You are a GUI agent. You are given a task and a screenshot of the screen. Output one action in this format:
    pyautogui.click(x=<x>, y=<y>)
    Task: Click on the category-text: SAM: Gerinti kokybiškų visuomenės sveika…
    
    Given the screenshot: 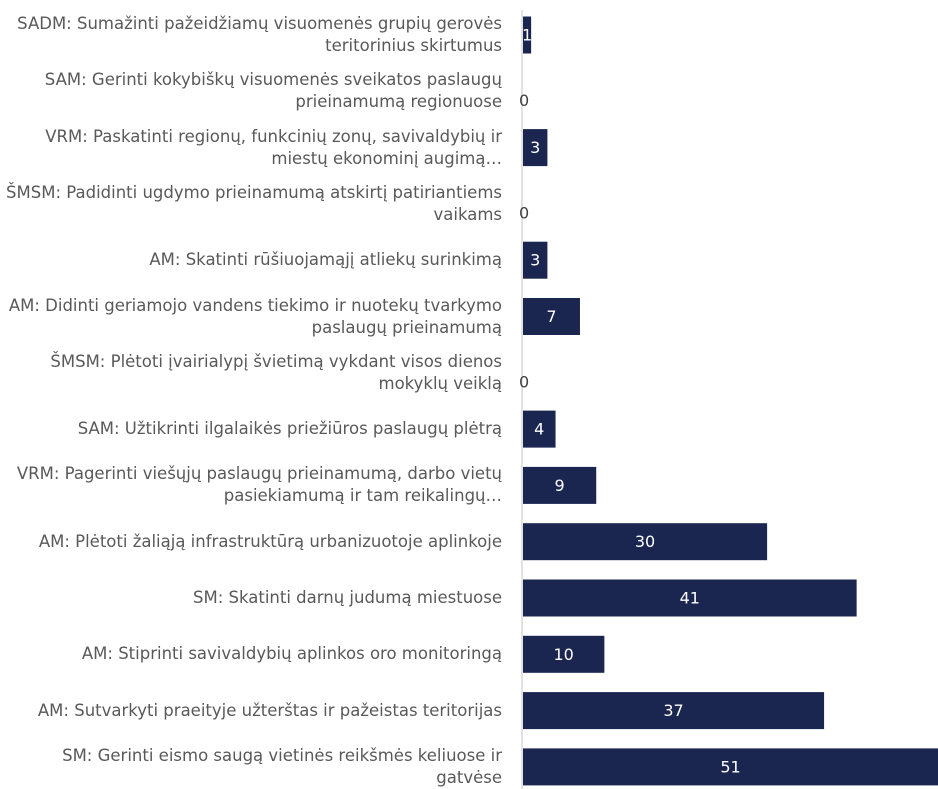 What is the action you would take?
    pyautogui.click(x=273, y=91)
    